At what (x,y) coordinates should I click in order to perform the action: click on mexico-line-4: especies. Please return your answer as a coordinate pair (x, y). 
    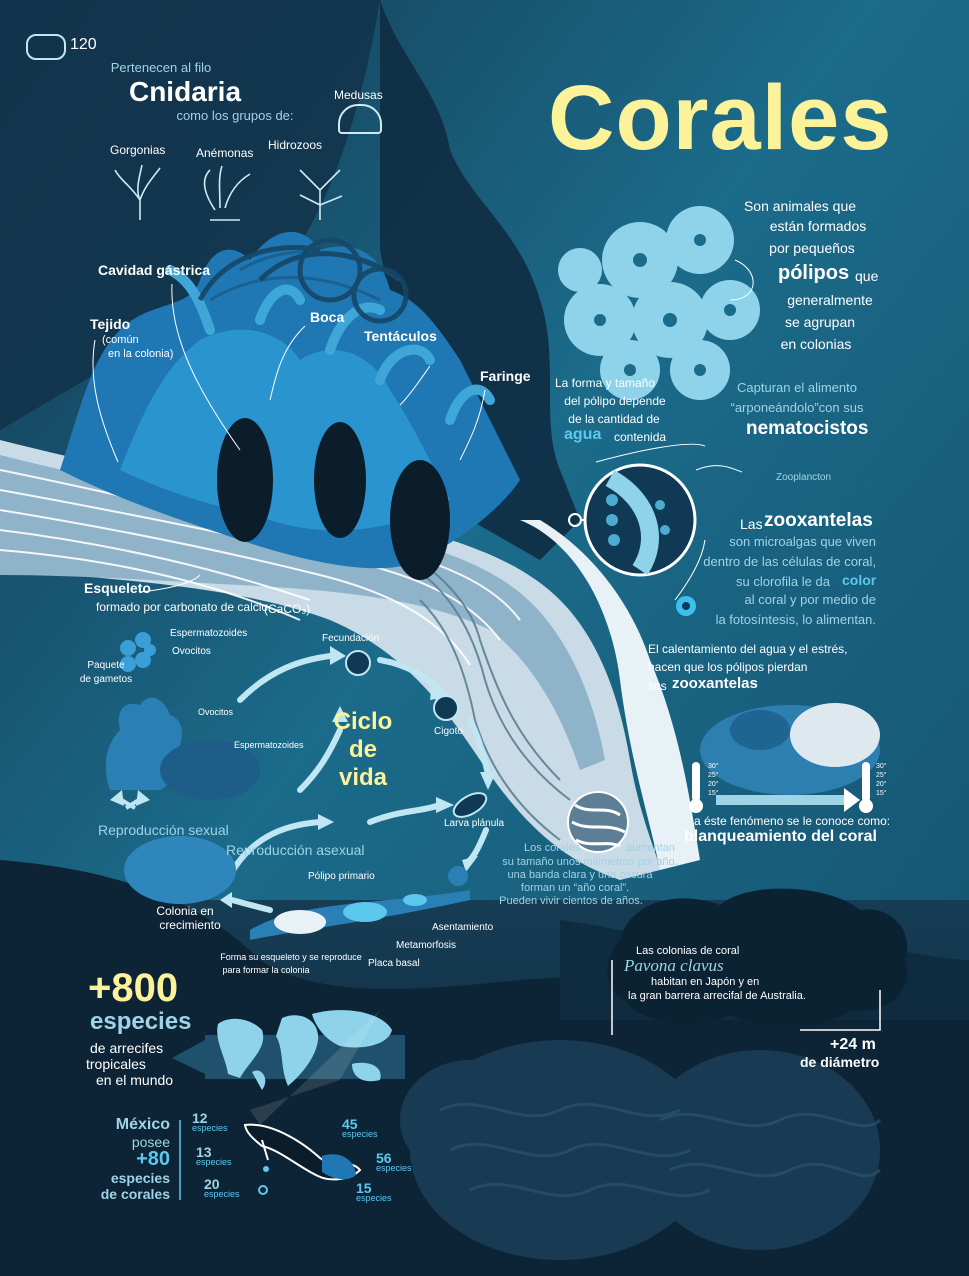
    Looking at the image, I should click on (140, 1178).